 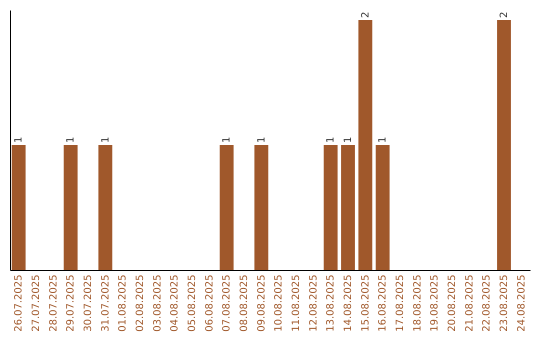 I want to click on x-tick-label: 07.08.2025, so click(x=227, y=303).